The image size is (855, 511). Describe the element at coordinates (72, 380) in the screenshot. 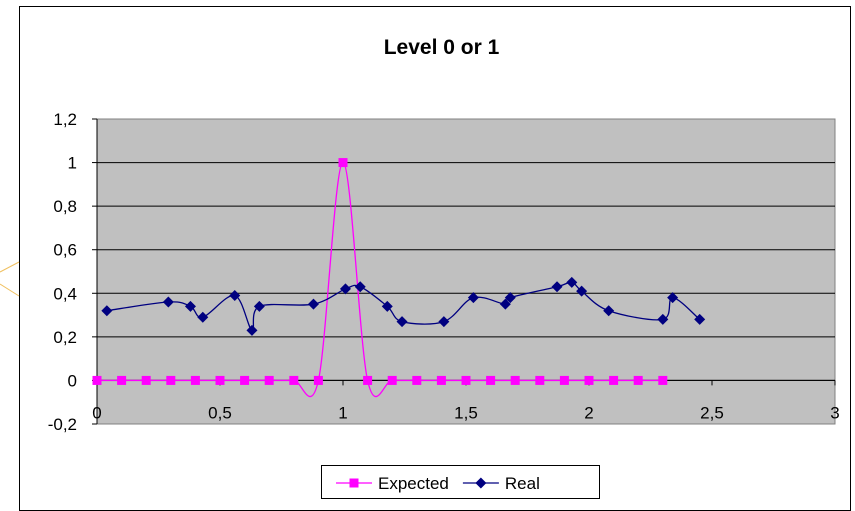

I see `y-tick-label: 0` at that location.